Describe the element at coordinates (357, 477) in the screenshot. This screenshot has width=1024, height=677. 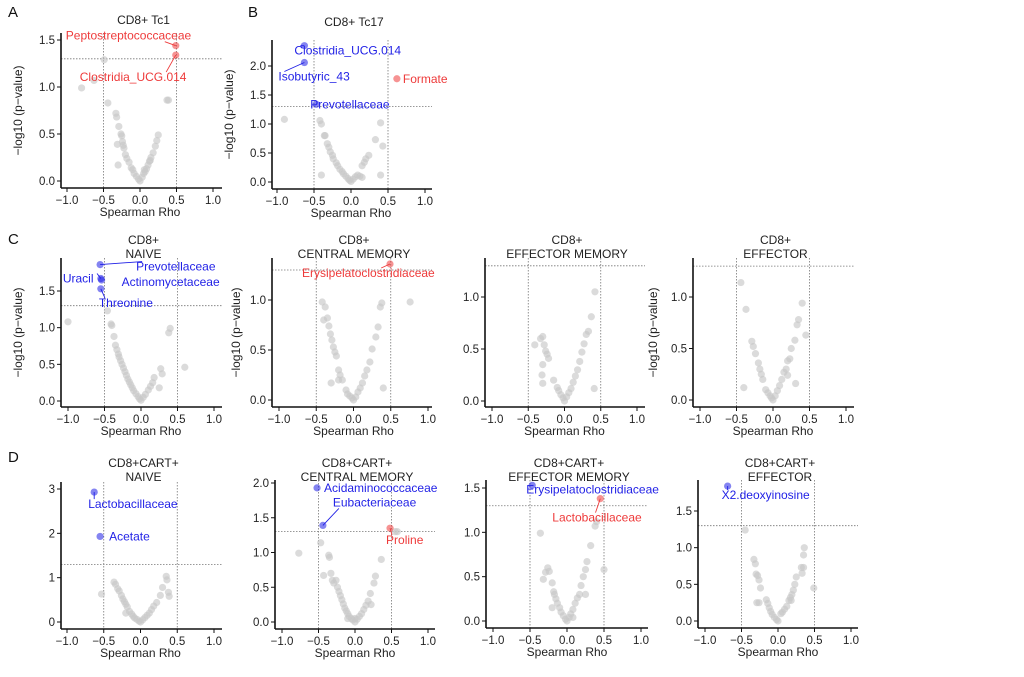
I see `panel-title: CENTRAL MEMORY` at that location.